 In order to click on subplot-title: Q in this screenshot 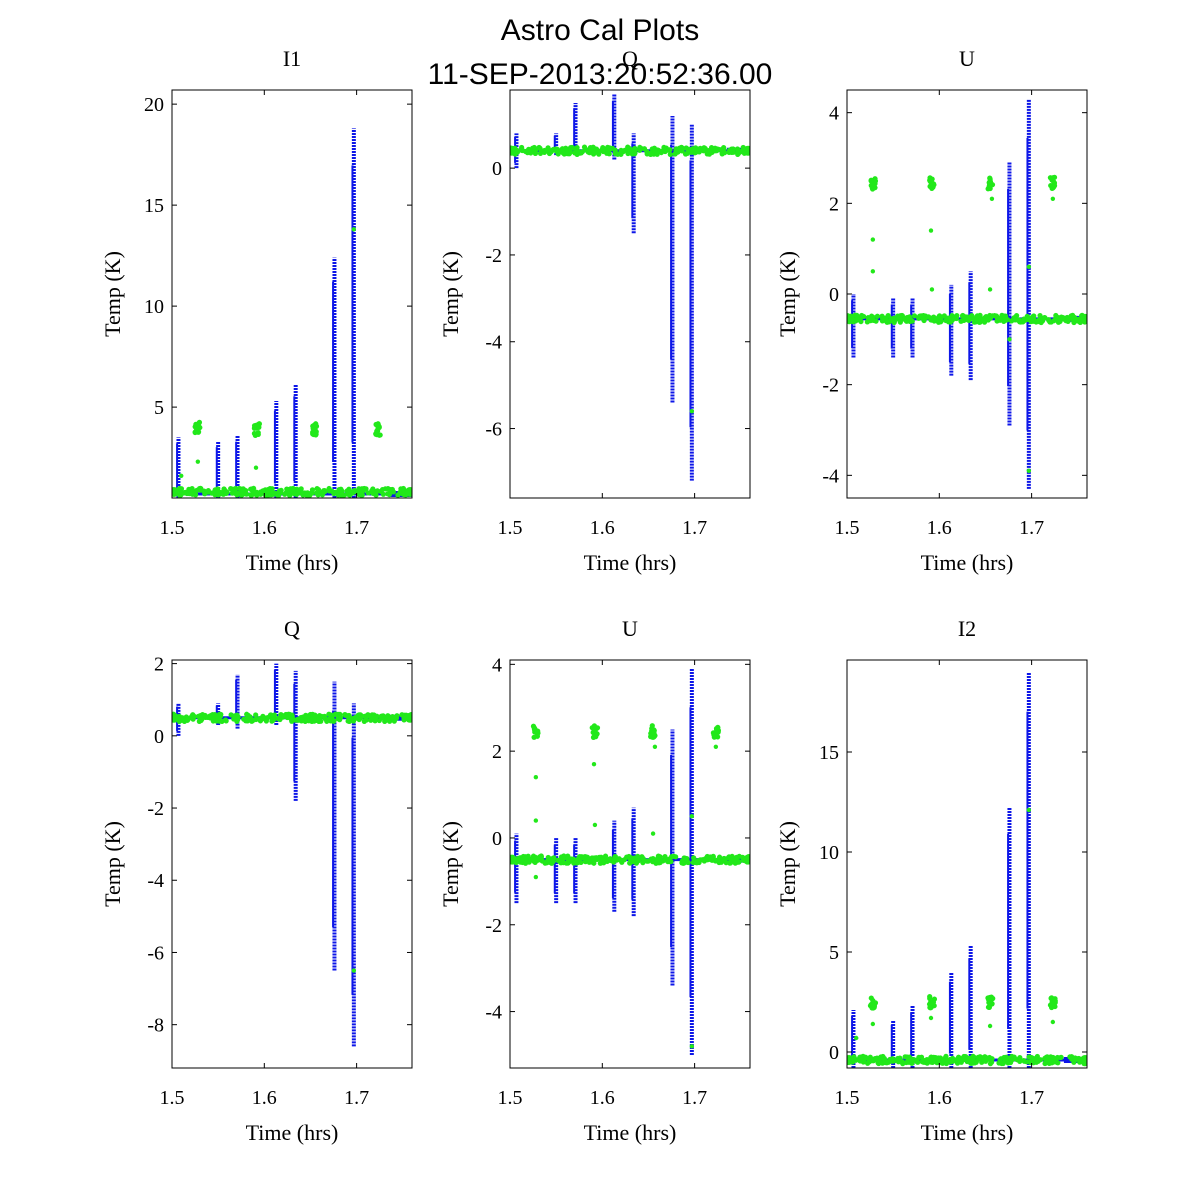, I will do `click(630, 58)`.